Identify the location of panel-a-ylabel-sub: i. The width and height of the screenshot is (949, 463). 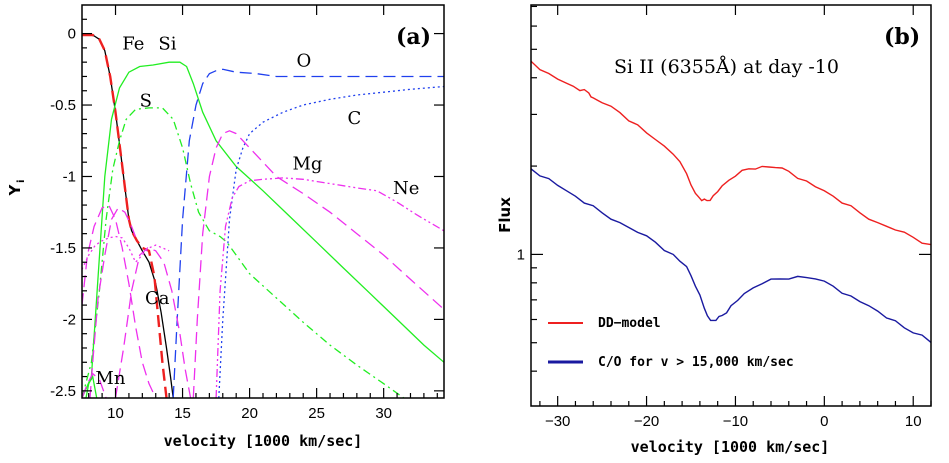
(21, 181).